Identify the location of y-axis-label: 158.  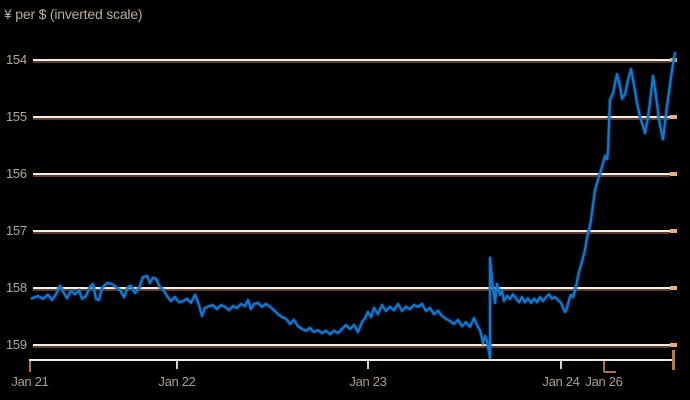
(16, 287).